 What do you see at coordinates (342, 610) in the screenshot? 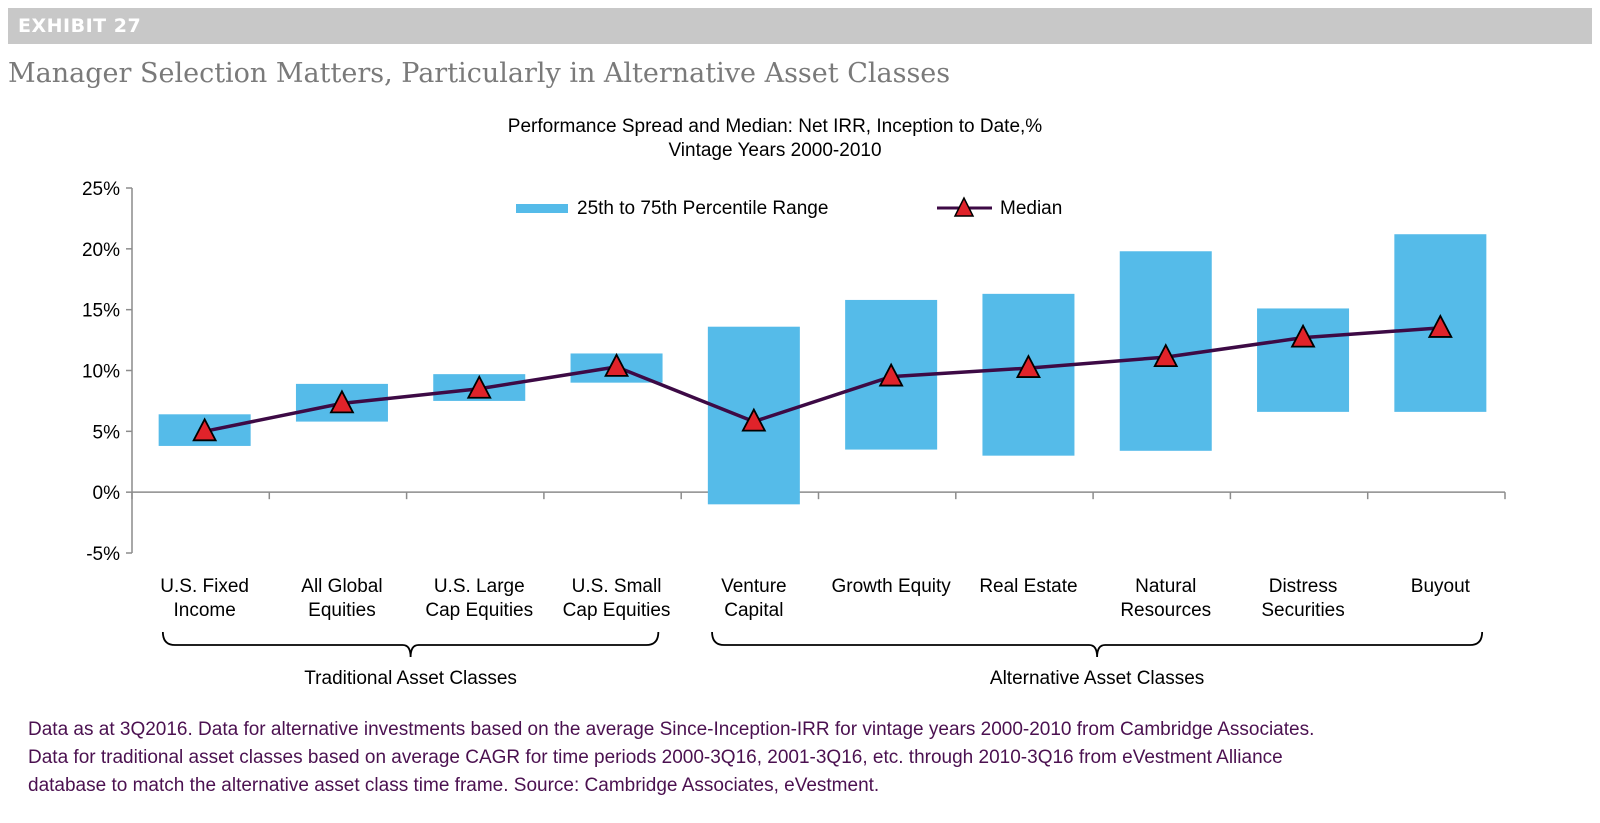
I see `category-label: Equities` at bounding box center [342, 610].